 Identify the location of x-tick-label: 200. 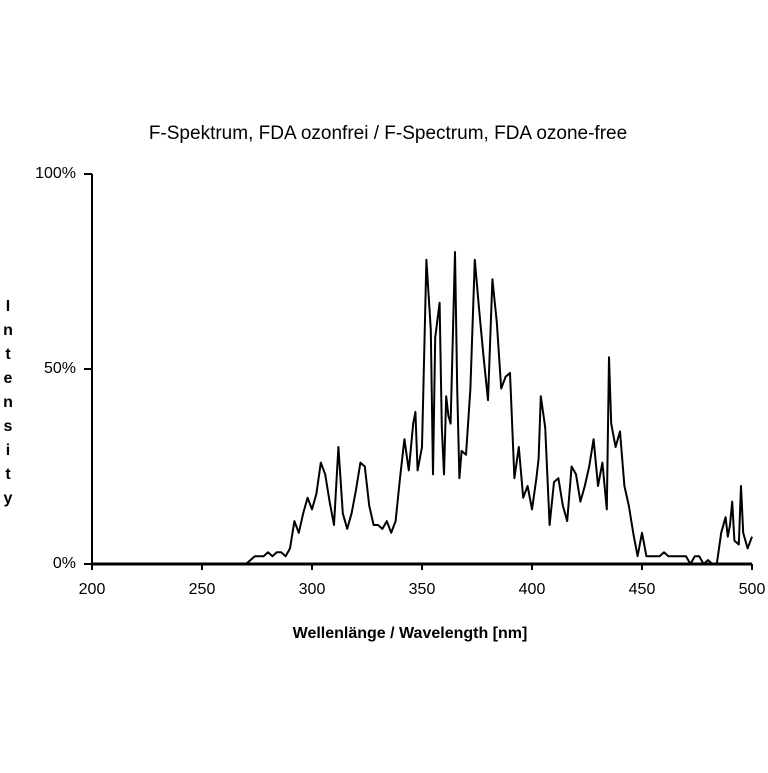
(92, 589).